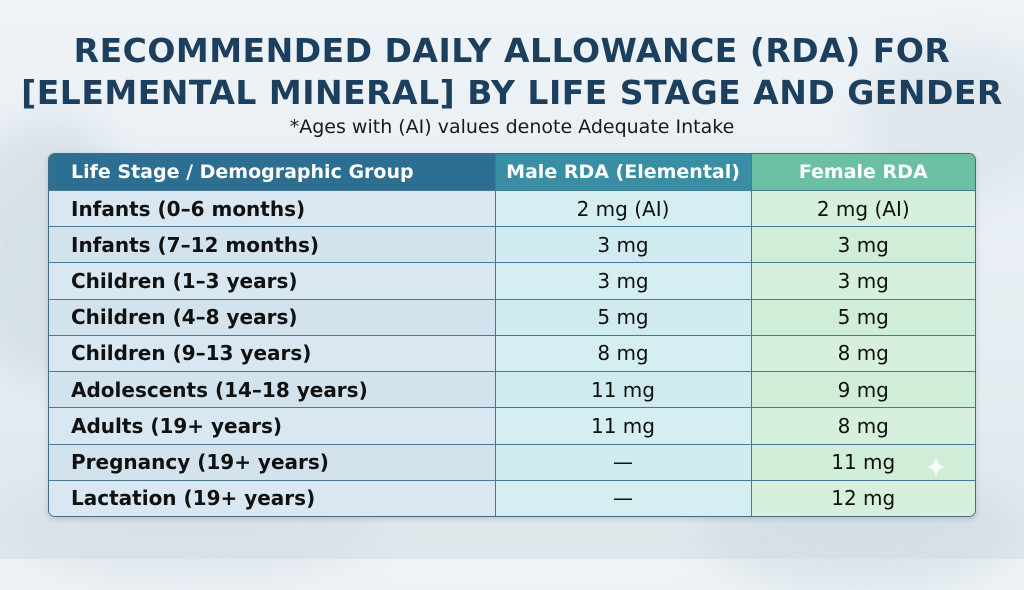 This screenshot has height=590, width=1024. I want to click on table-row: Children (4–8 years) 5 mg 5 mg, so click(512, 317).